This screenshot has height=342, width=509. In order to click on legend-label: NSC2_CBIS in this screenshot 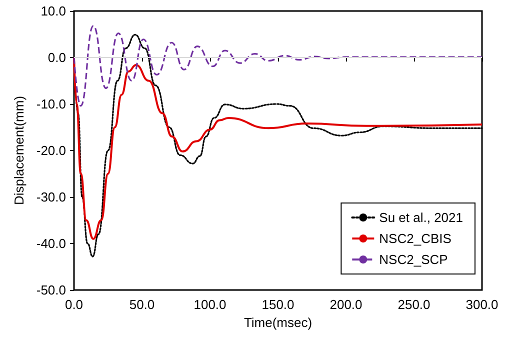, I will do `click(415, 238)`.